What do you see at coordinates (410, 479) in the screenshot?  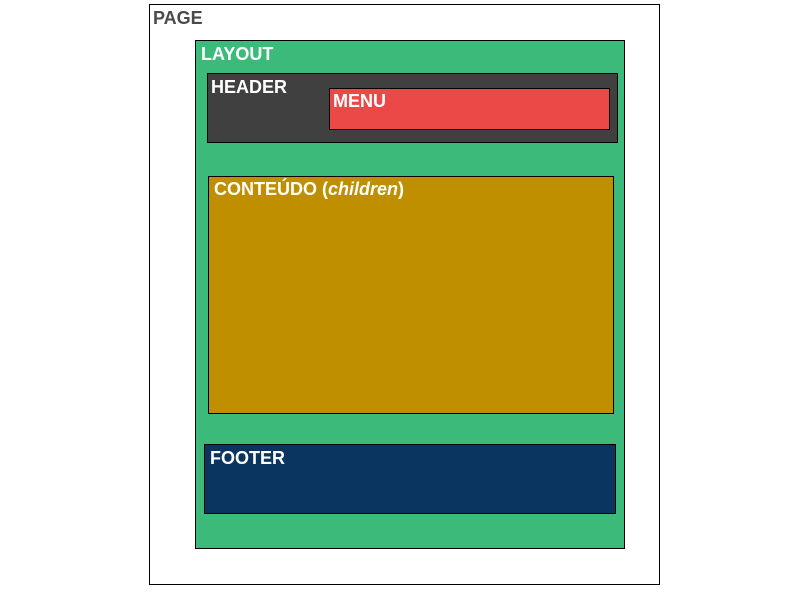 I see `footer-box: FOOTER` at bounding box center [410, 479].